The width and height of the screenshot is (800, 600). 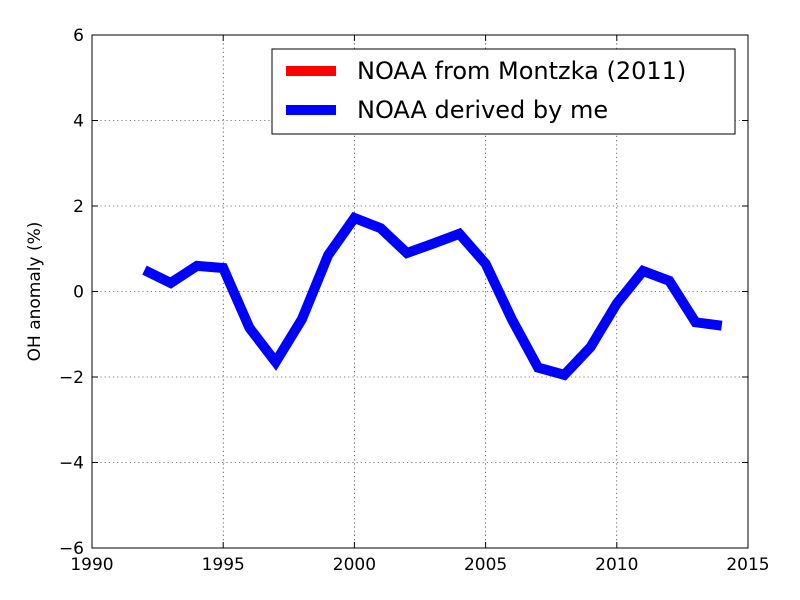 What do you see at coordinates (71, 464) in the screenshot?
I see `y-tick-label: −4` at bounding box center [71, 464].